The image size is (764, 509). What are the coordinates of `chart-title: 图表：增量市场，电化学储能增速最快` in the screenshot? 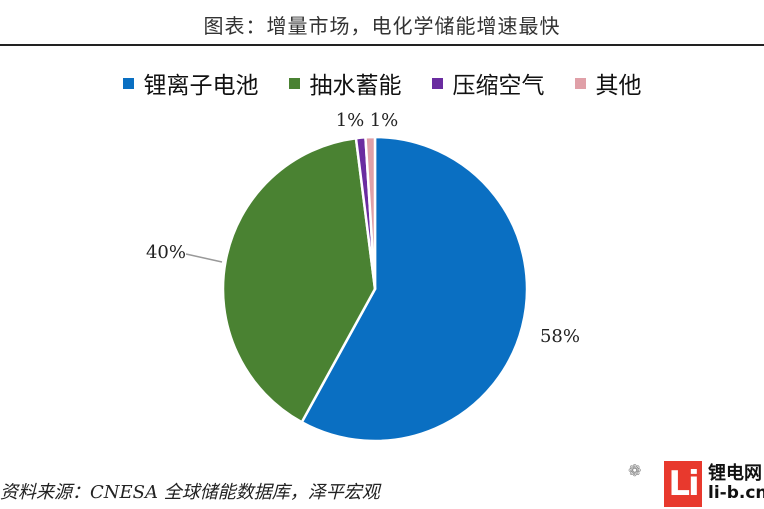 It's located at (382, 26).